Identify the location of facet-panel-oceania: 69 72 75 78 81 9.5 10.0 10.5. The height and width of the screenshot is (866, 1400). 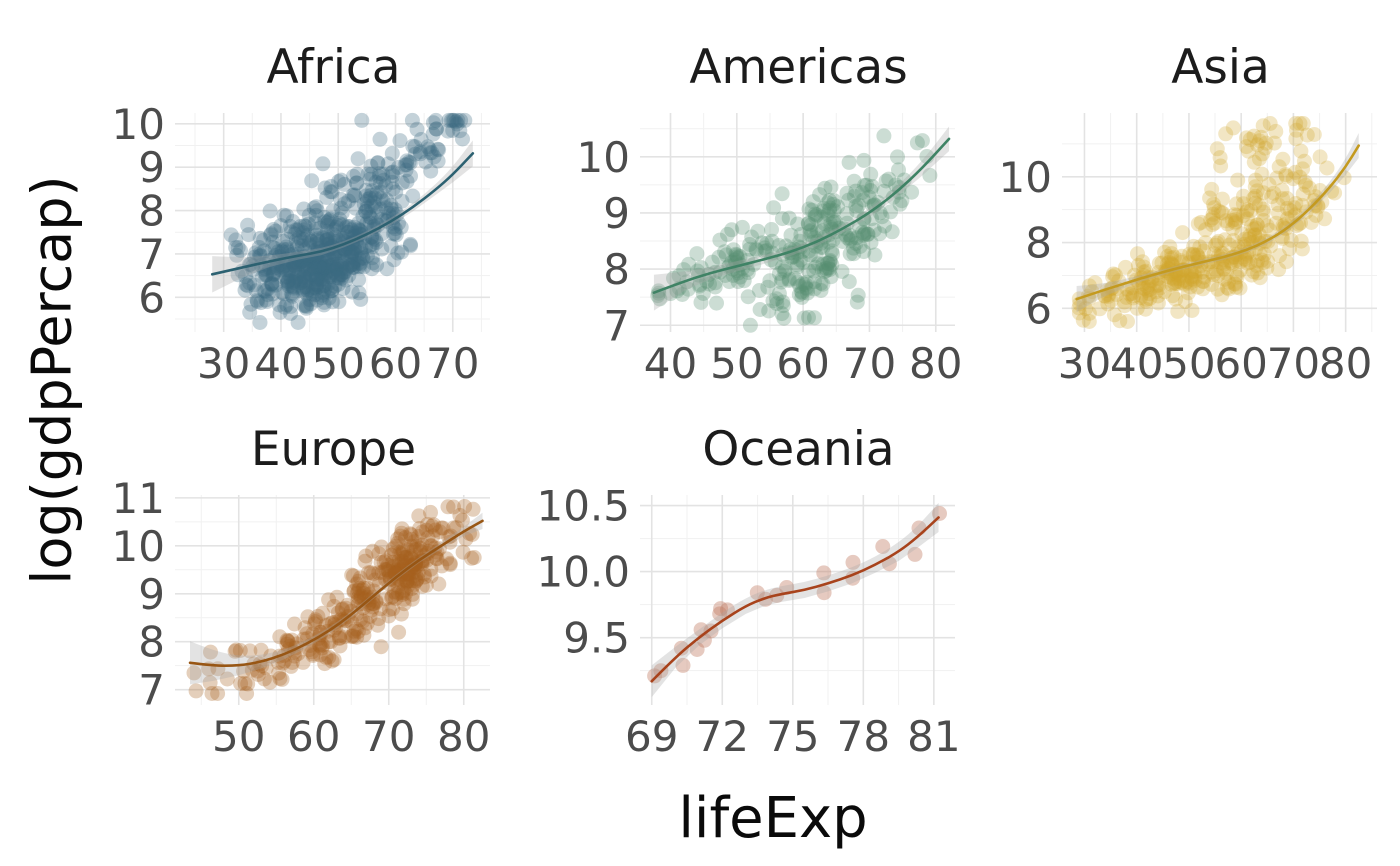
(748, 621).